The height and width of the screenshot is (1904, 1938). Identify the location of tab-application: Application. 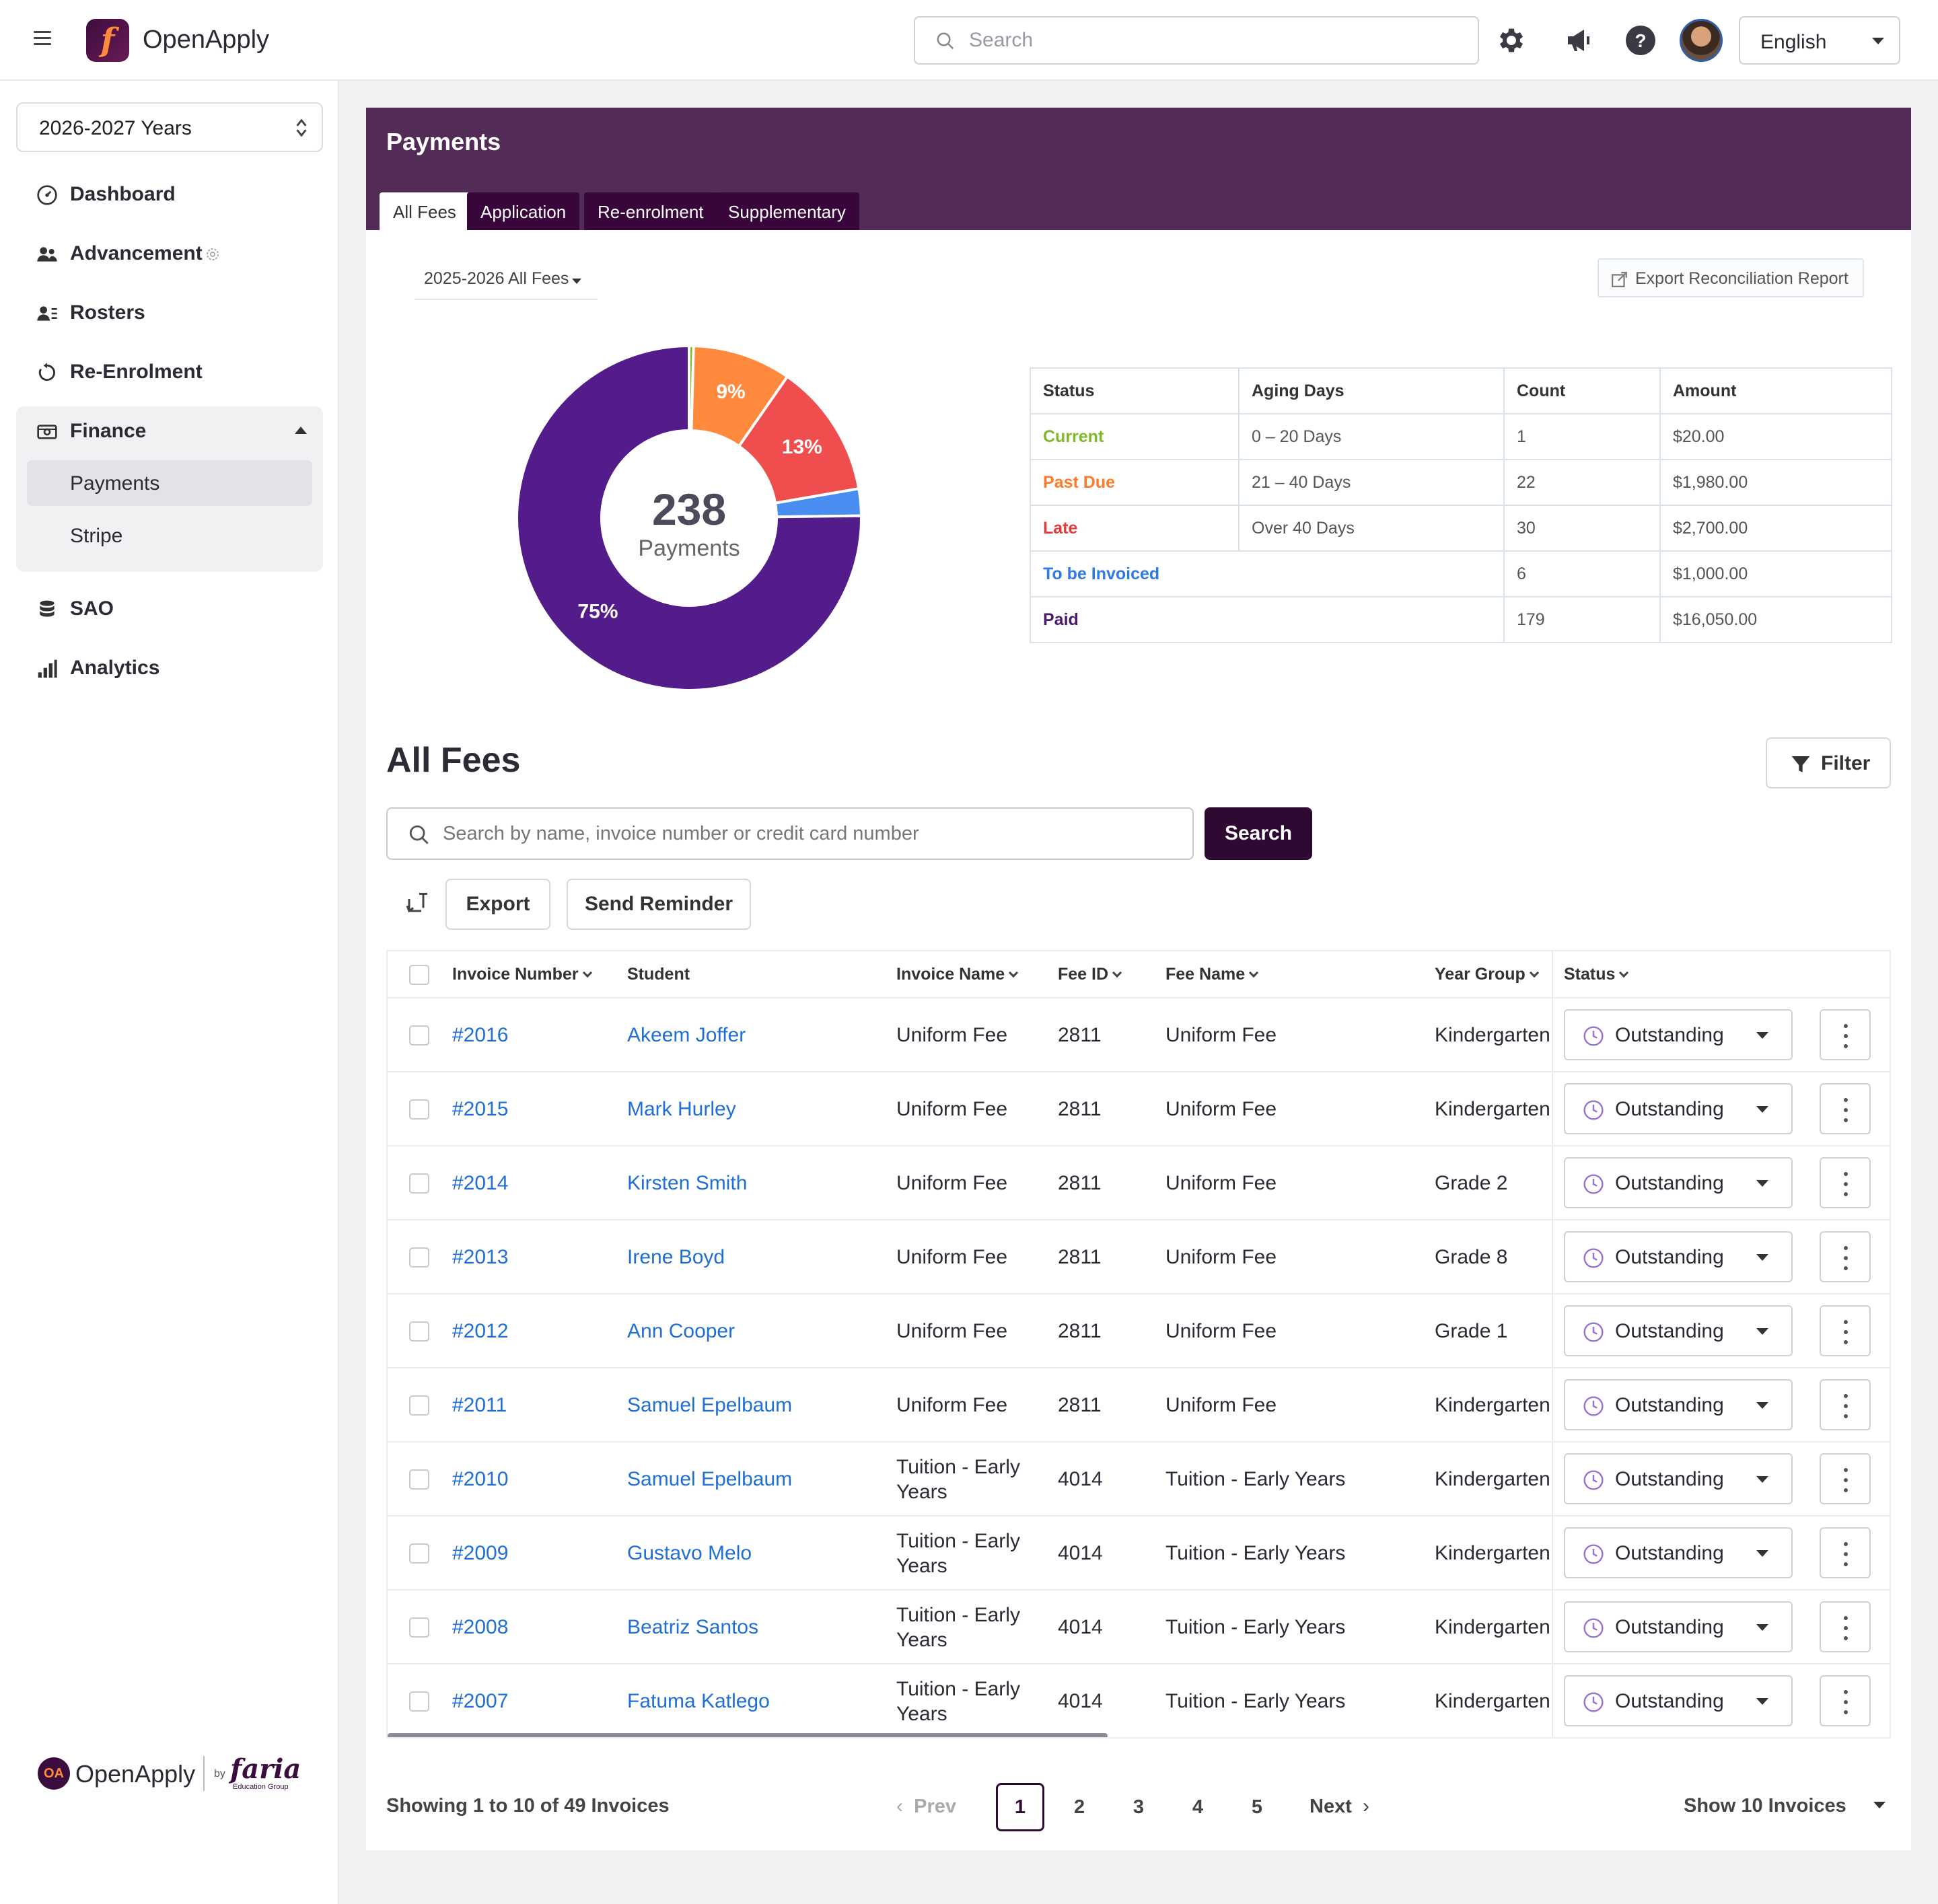
(523, 211).